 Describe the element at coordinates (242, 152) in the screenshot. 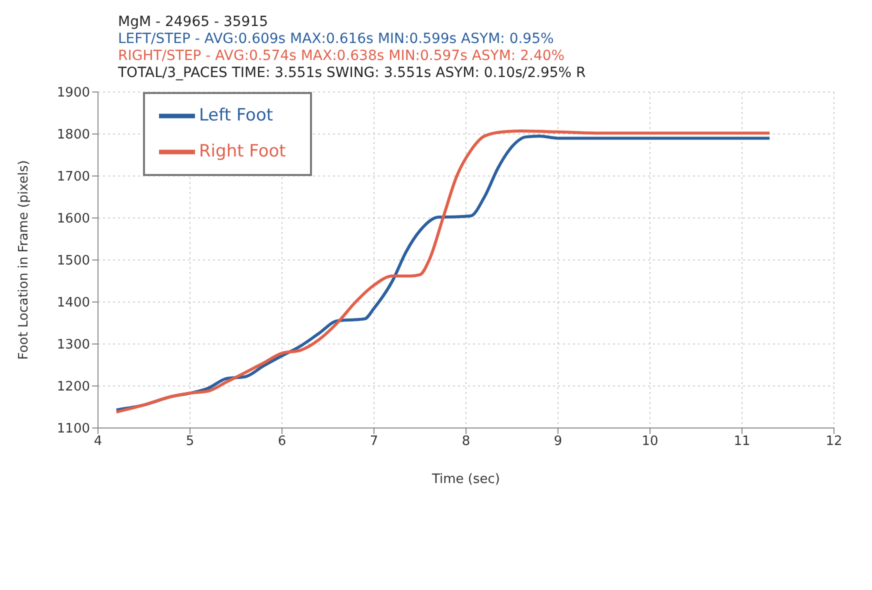

I see `legend-label: Right Foot` at that location.